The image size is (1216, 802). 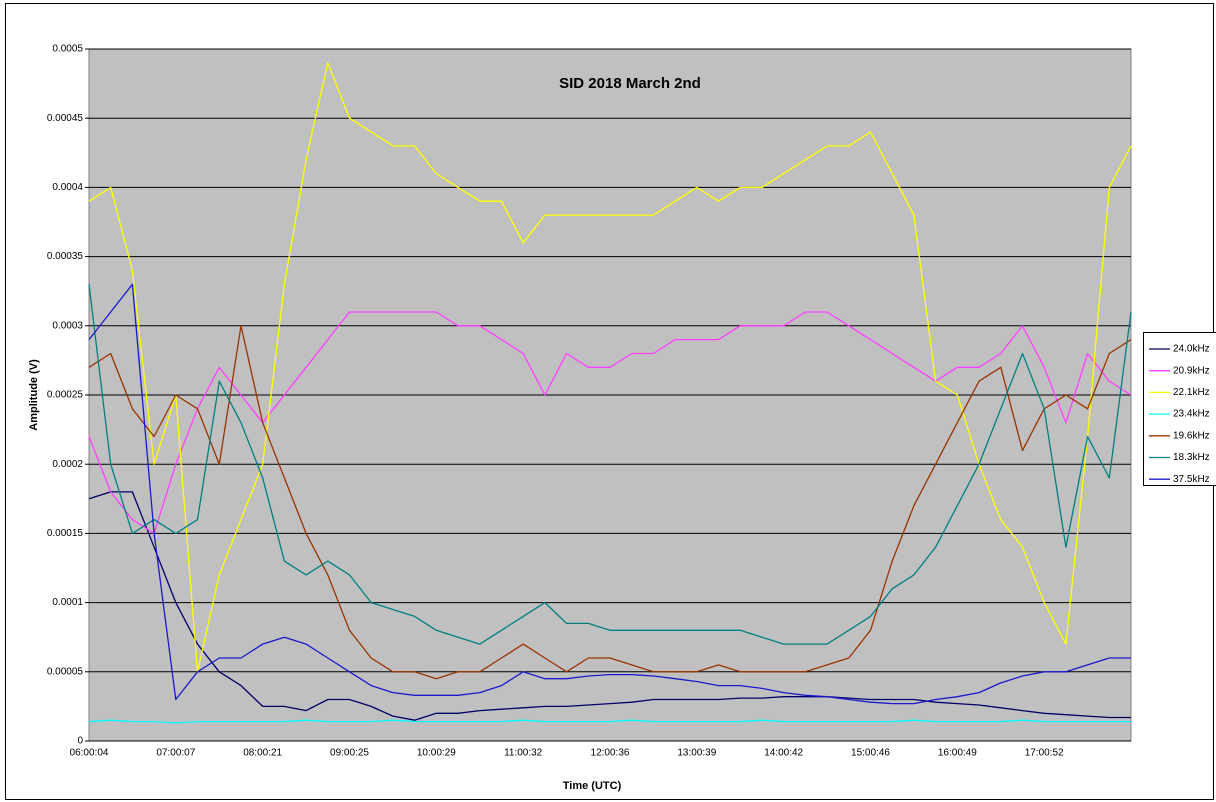 I want to click on y-tick-label: 0.00035, so click(x=65, y=256).